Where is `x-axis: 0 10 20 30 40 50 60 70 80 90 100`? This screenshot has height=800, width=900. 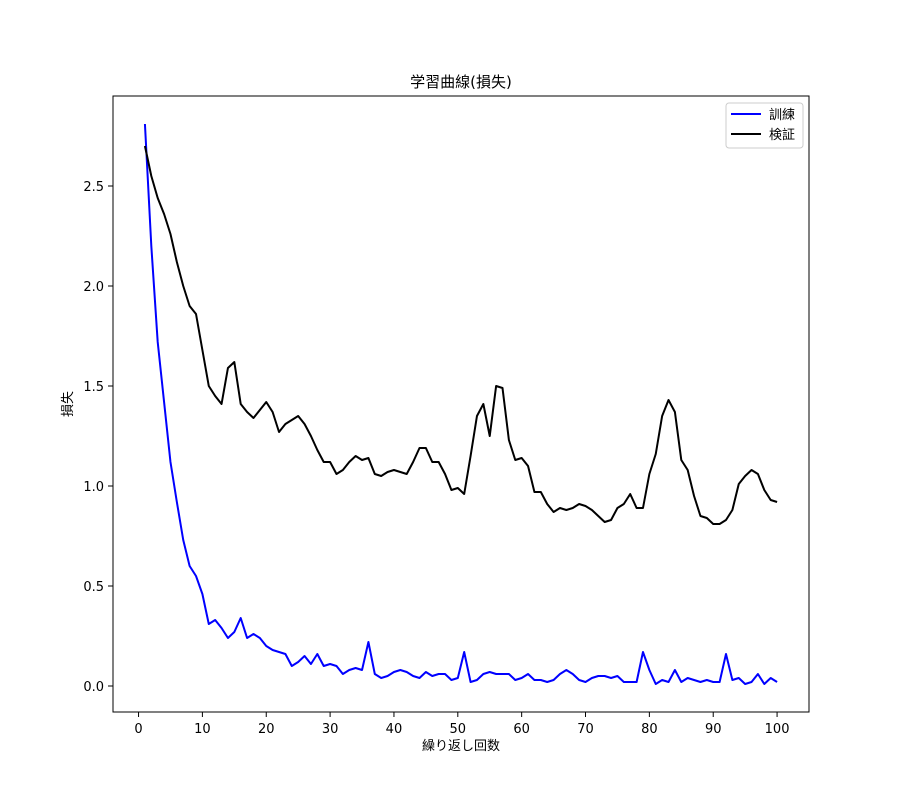 x-axis: 0 10 20 30 40 50 60 70 80 90 100 is located at coordinates (461, 724).